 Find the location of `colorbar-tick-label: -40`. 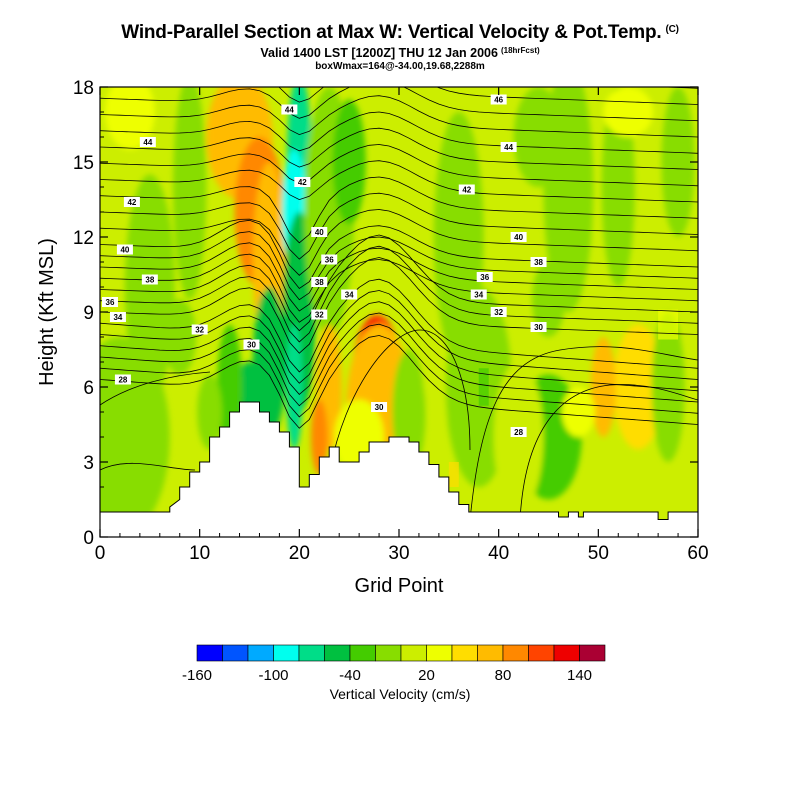

colorbar-tick-label: -40 is located at coordinates (350, 675).